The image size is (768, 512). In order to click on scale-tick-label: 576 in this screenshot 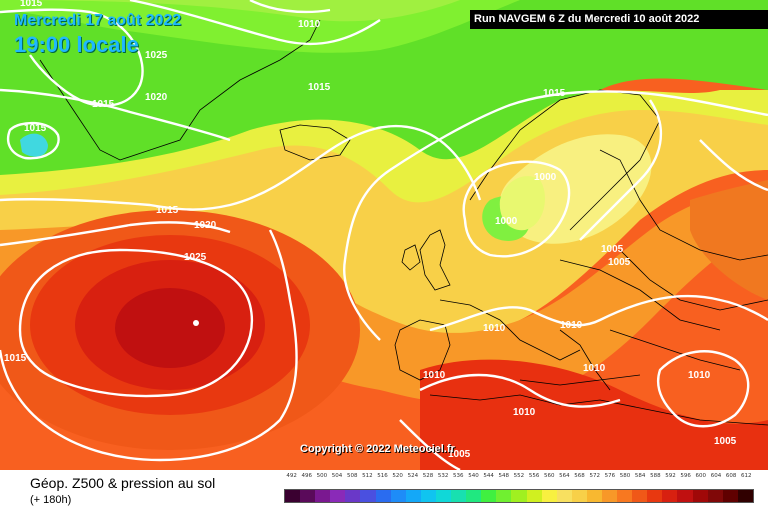, I will do `click(610, 476)`.